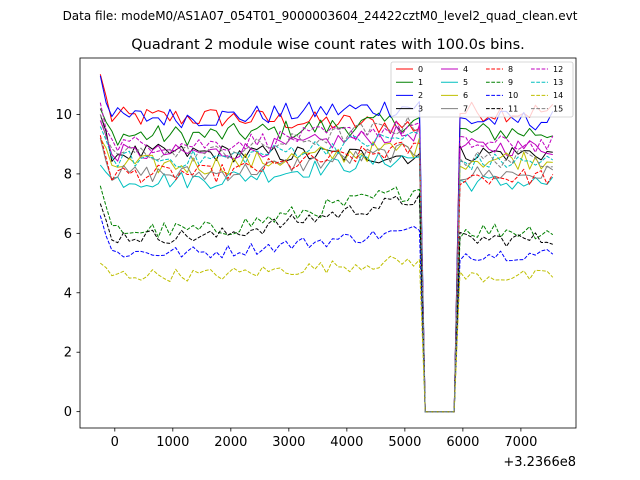 The height and width of the screenshot is (480, 640). I want to click on x-tick-label: 6000, so click(462, 442).